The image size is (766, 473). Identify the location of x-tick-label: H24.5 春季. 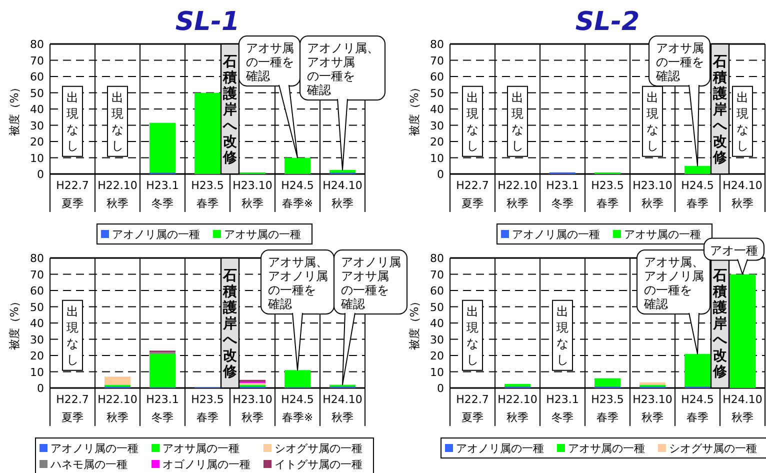
(697, 194).